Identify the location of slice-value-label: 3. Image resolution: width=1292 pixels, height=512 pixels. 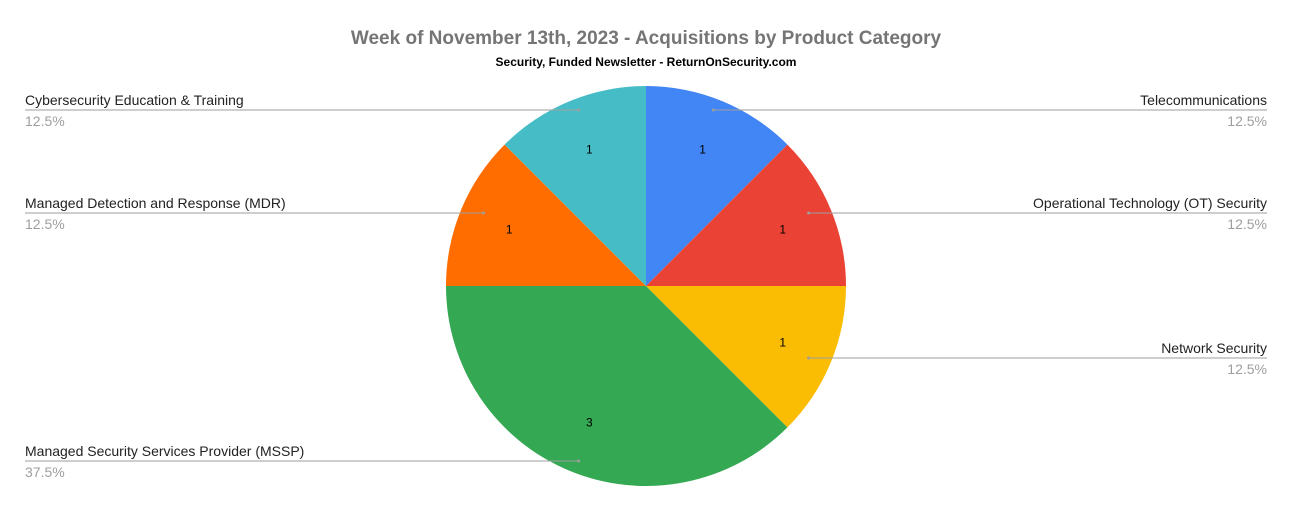
(589, 423).